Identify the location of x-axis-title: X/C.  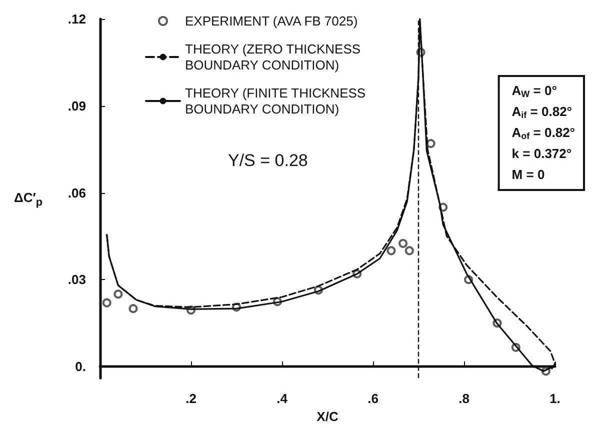
(327, 416).